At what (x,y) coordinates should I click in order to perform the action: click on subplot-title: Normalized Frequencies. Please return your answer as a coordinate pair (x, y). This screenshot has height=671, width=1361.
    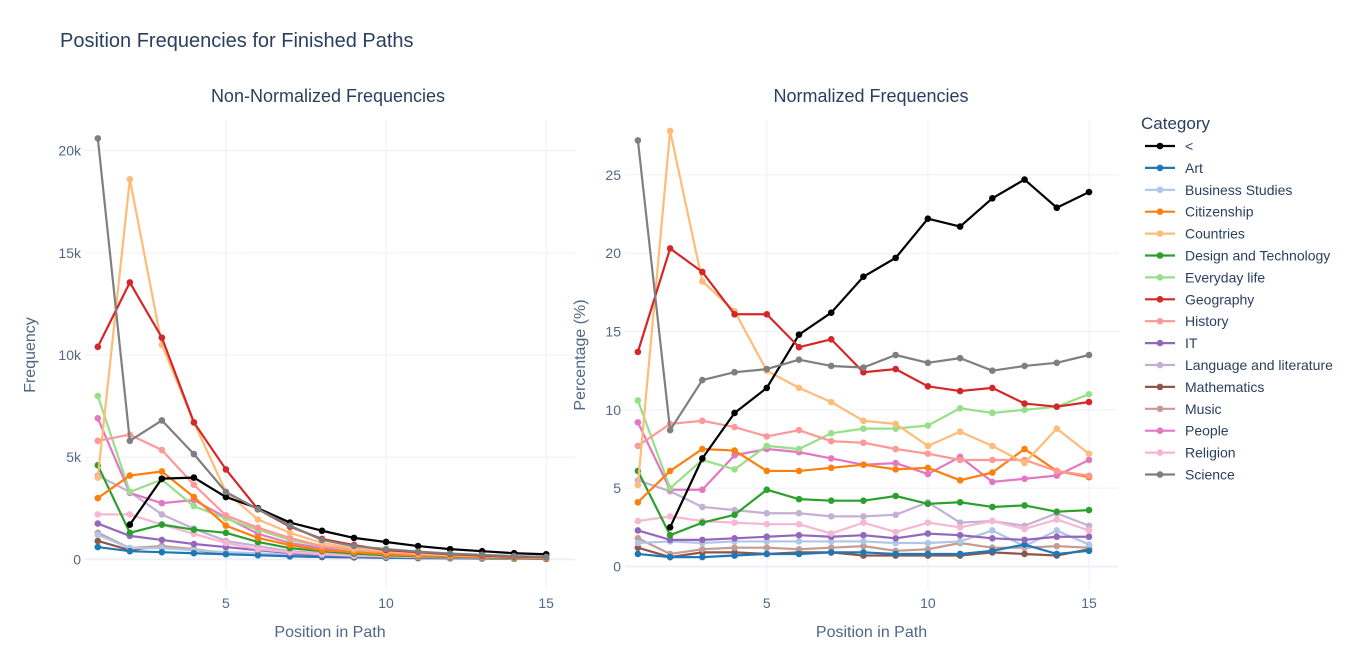
    Looking at the image, I should click on (870, 96).